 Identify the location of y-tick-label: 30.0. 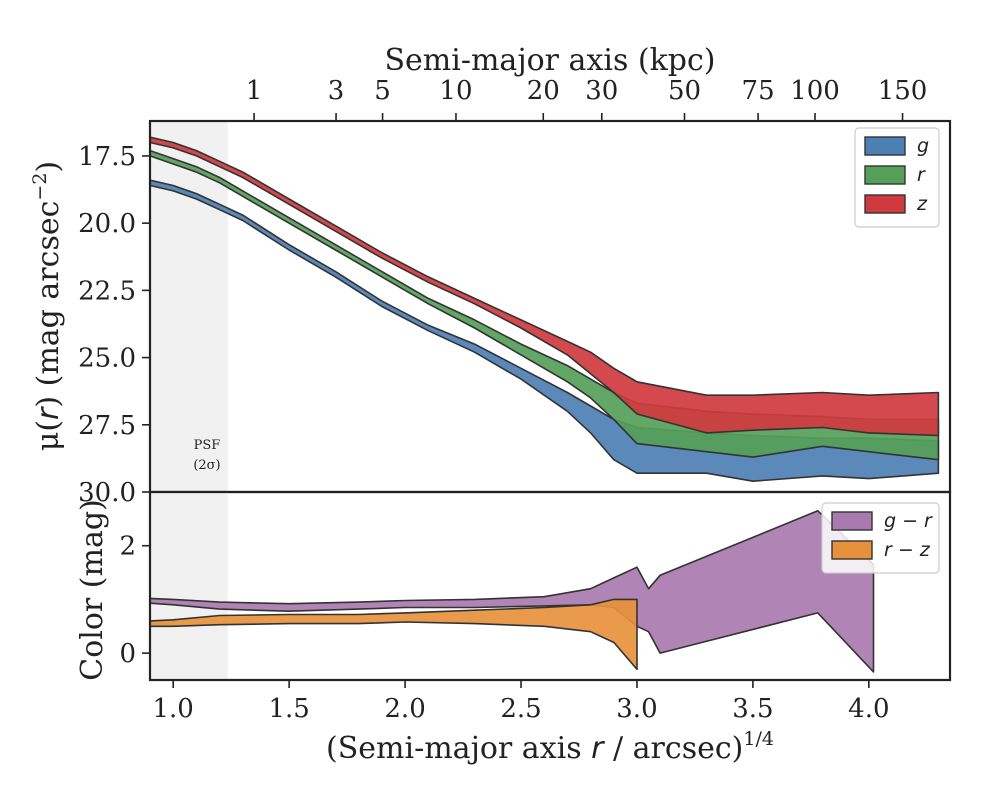
(107, 493).